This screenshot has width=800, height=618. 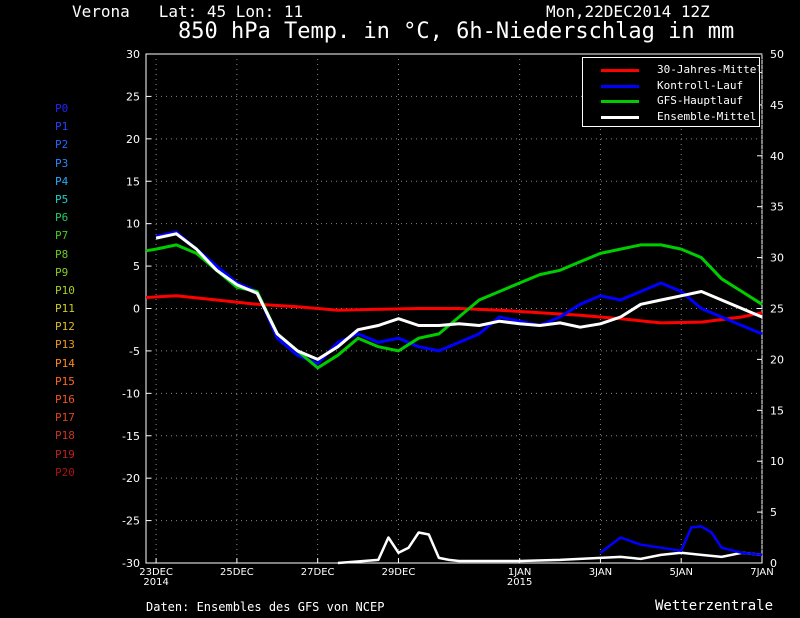 What do you see at coordinates (519, 582) in the screenshot?
I see `x-tick-label: 2015` at bounding box center [519, 582].